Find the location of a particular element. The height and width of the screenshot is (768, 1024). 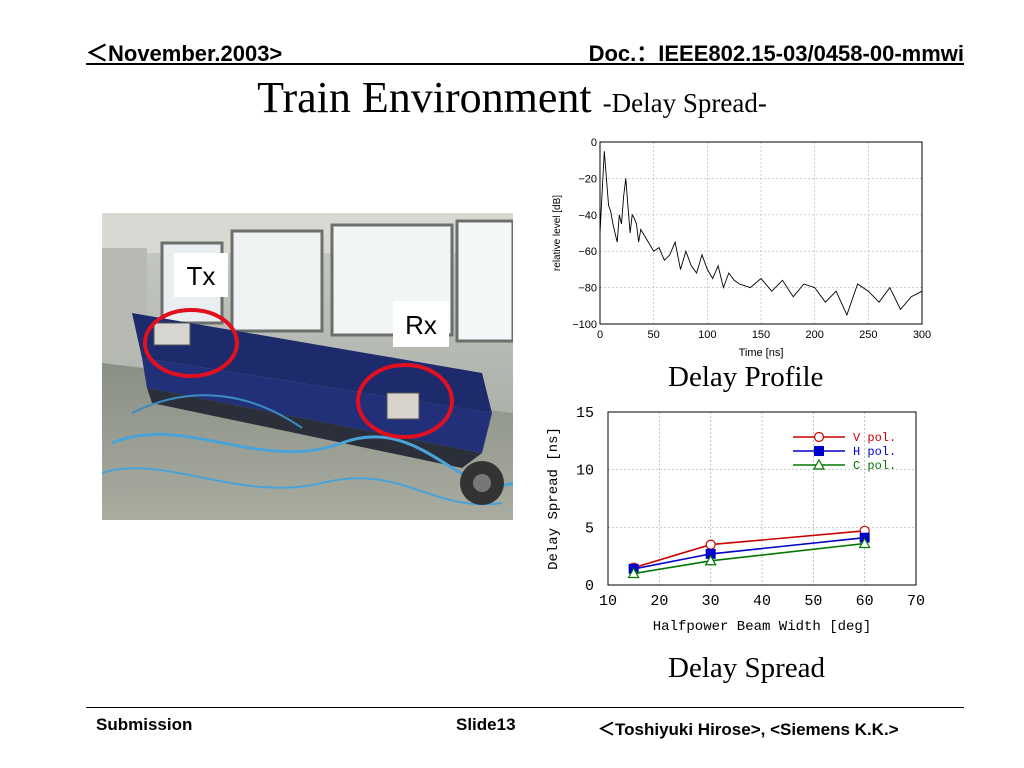

footer-rule is located at coordinates (525, 707).